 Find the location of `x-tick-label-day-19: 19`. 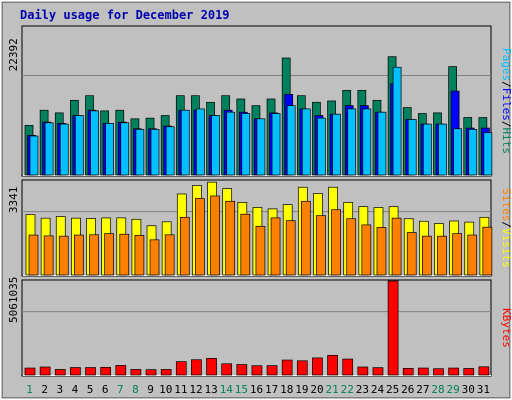

x-tick-label-day-19: 19 is located at coordinates (301, 389).